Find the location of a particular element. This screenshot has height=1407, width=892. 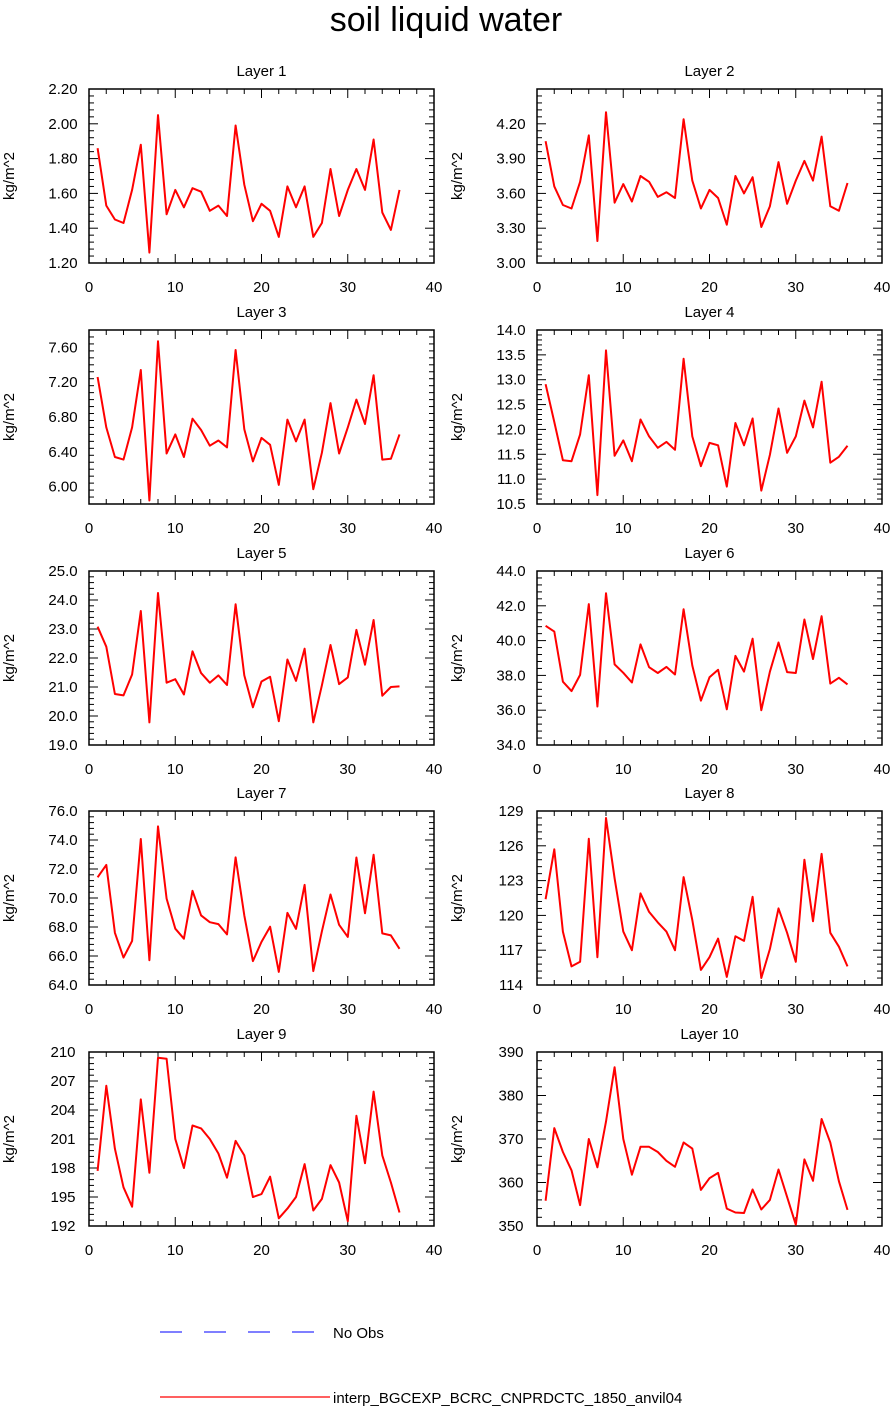

y-tick-label: 195 is located at coordinates (62, 1197).